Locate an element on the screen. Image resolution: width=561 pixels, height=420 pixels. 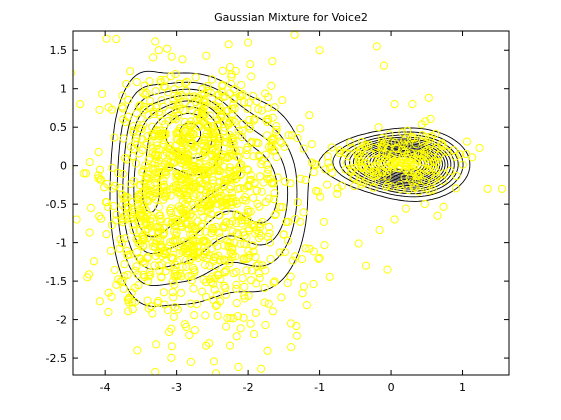
y-tick-label: 1.5 is located at coordinates (59, 50).